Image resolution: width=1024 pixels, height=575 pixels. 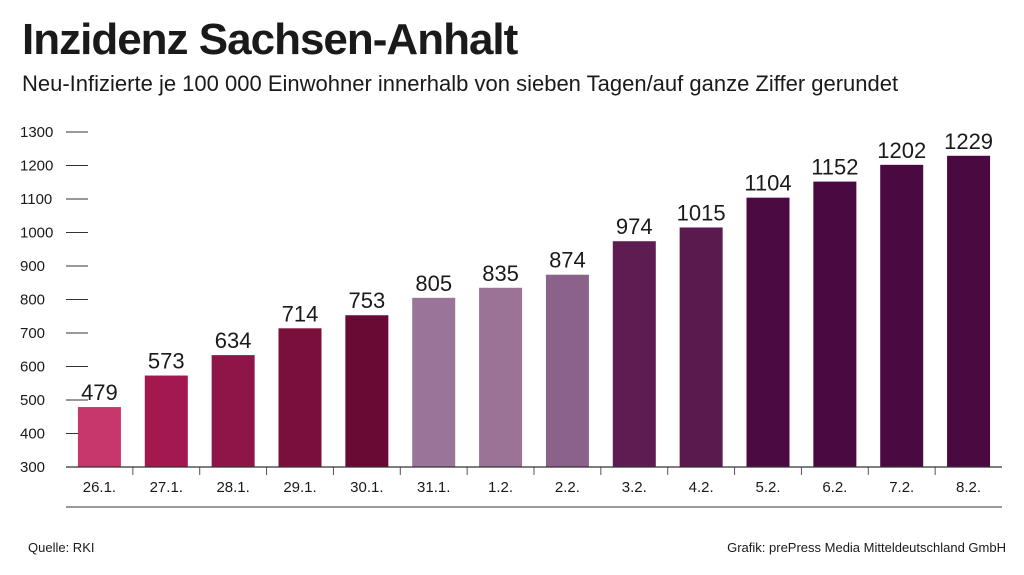 What do you see at coordinates (99, 487) in the screenshot?
I see `x-tick-label: 26.1.` at bounding box center [99, 487].